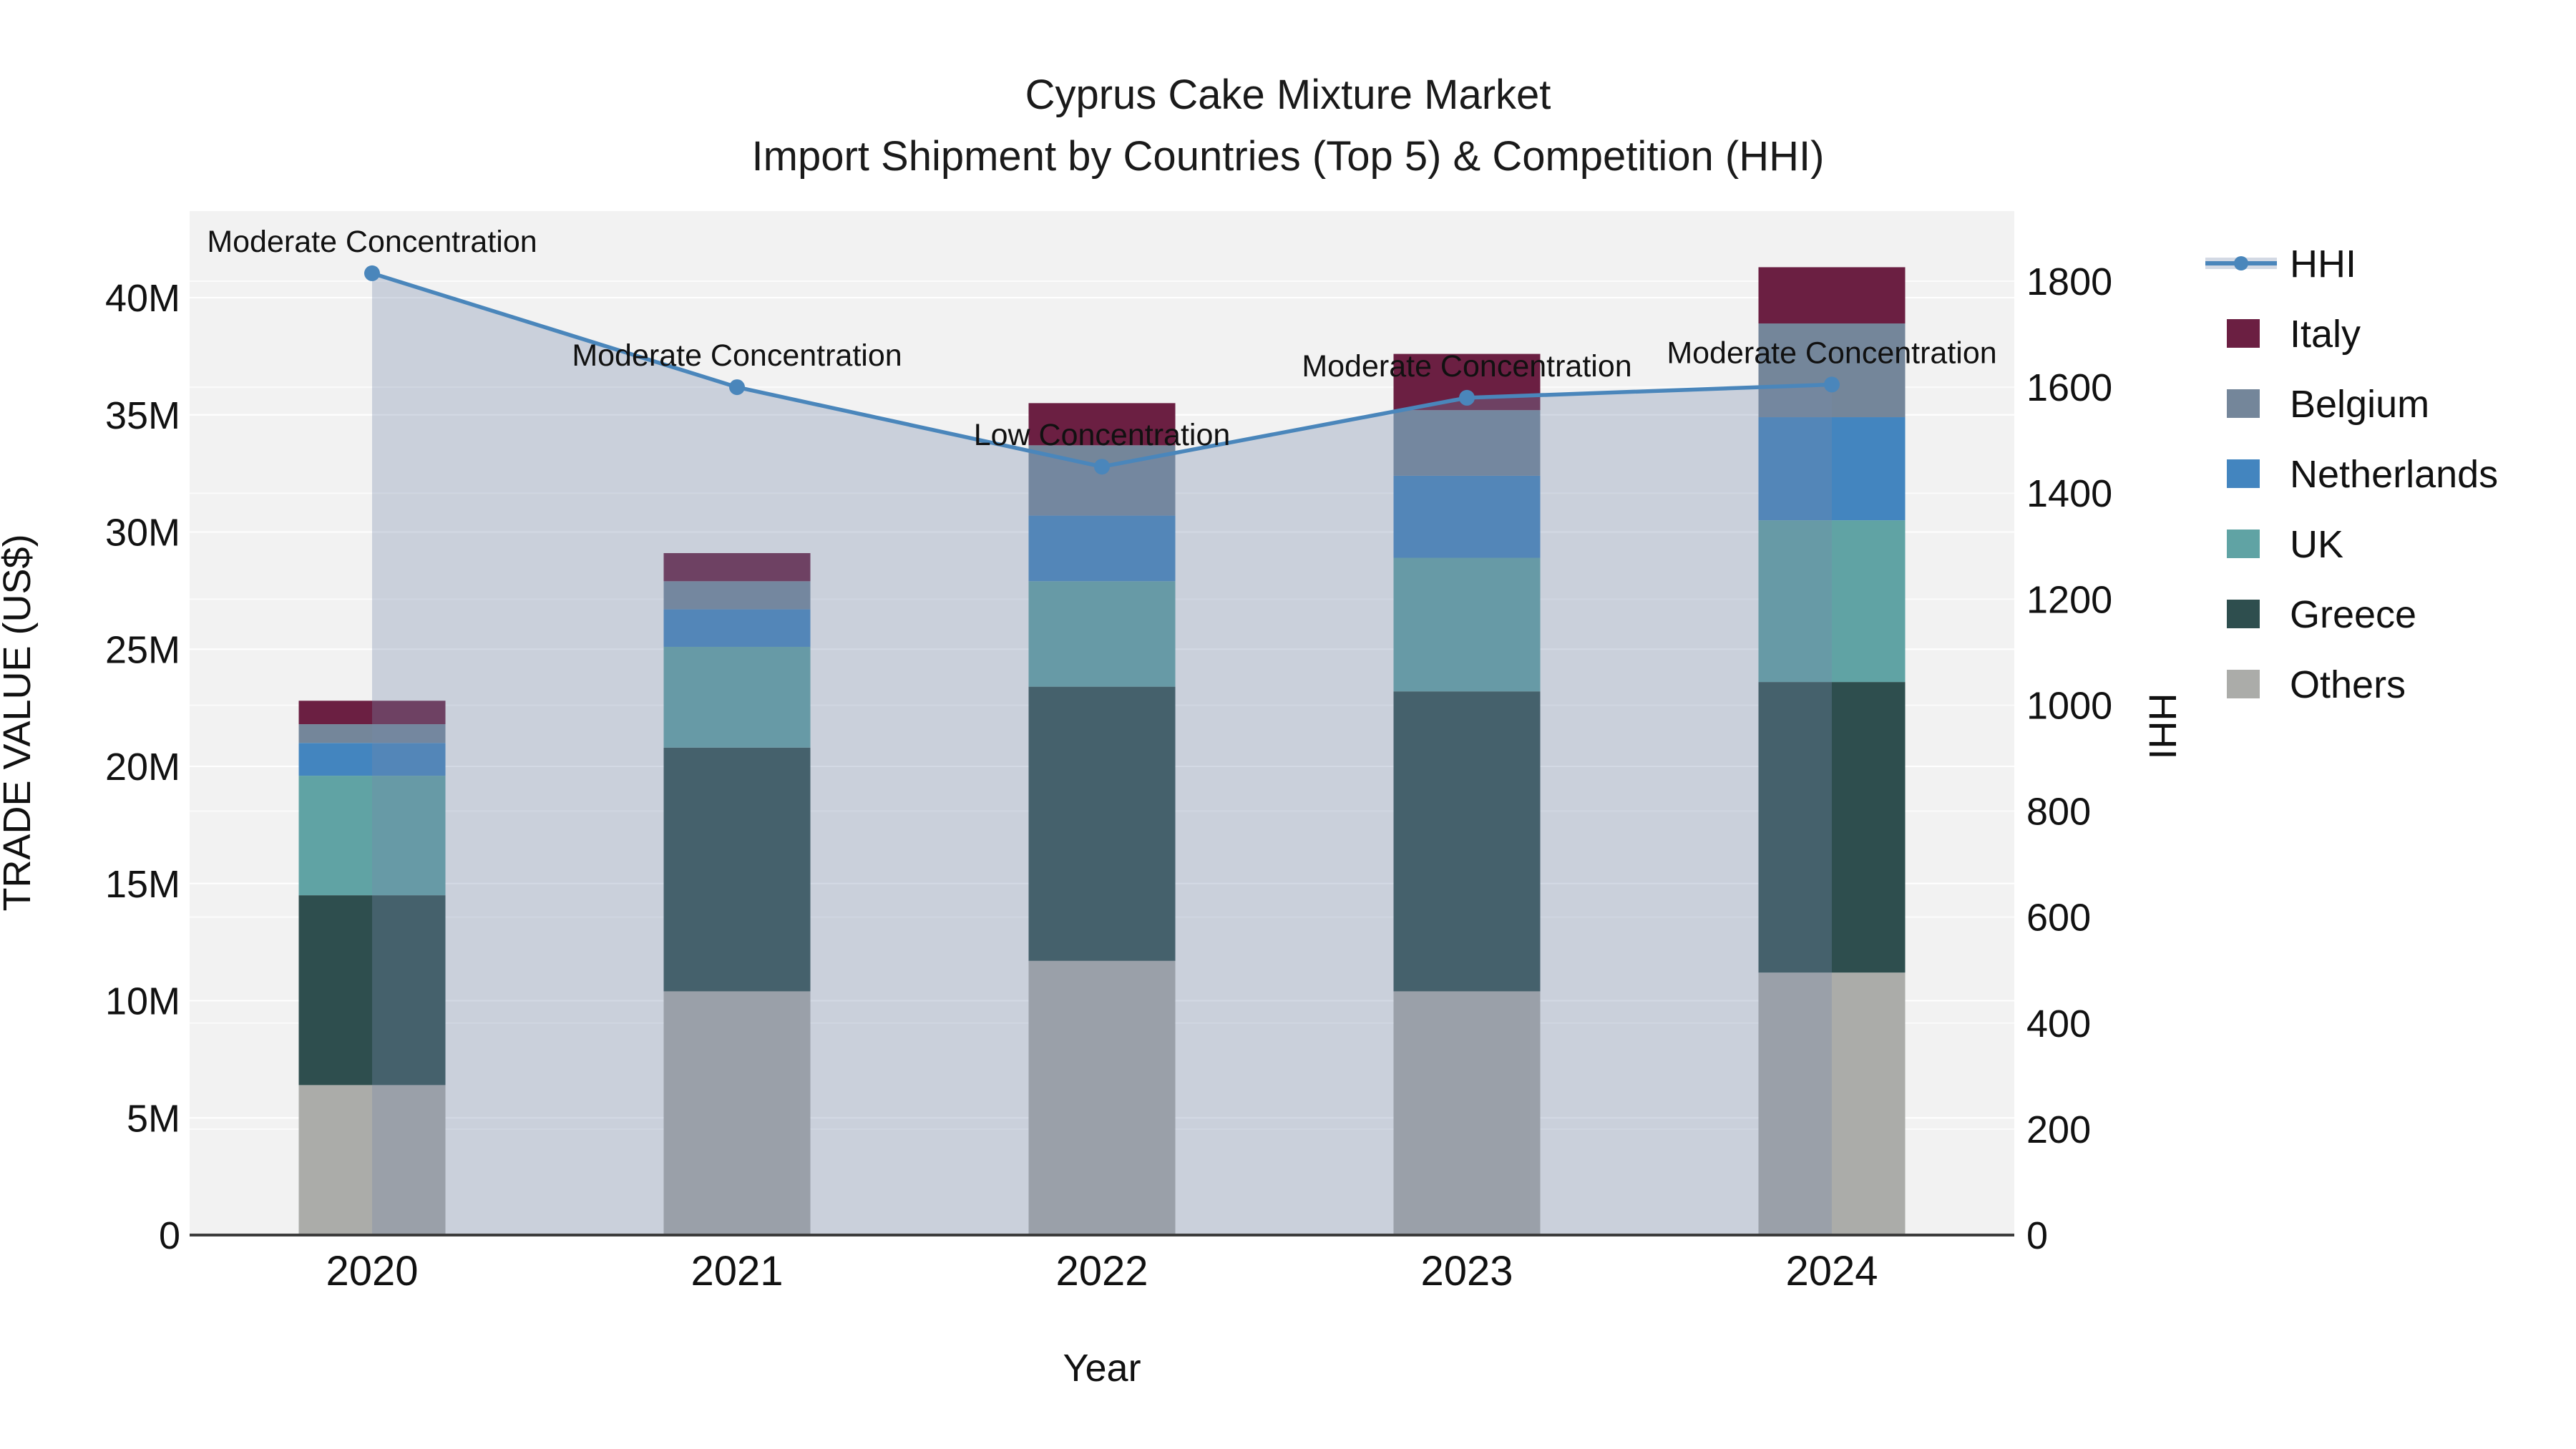 Image resolution: width=2576 pixels, height=1449 pixels. I want to click on bar-segment-netherlands-2020, so click(372, 759).